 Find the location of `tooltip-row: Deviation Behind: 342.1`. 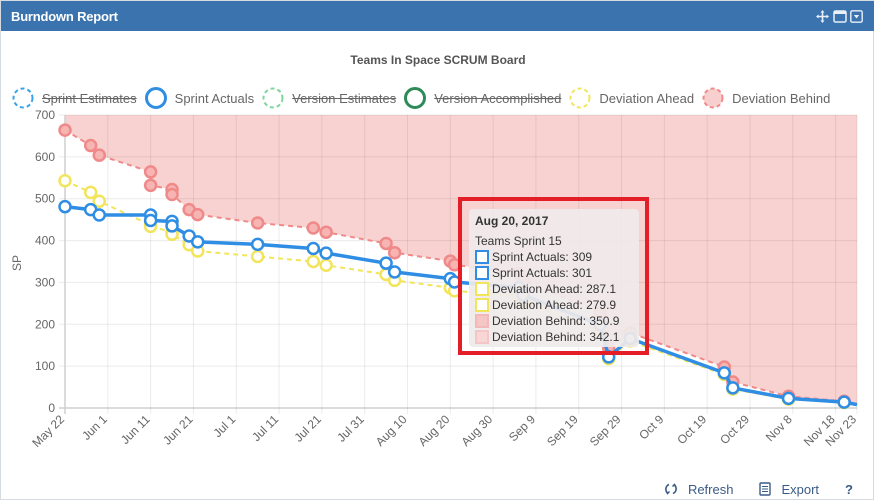

tooltip-row: Deviation Behind: 342.1 is located at coordinates (554, 337).